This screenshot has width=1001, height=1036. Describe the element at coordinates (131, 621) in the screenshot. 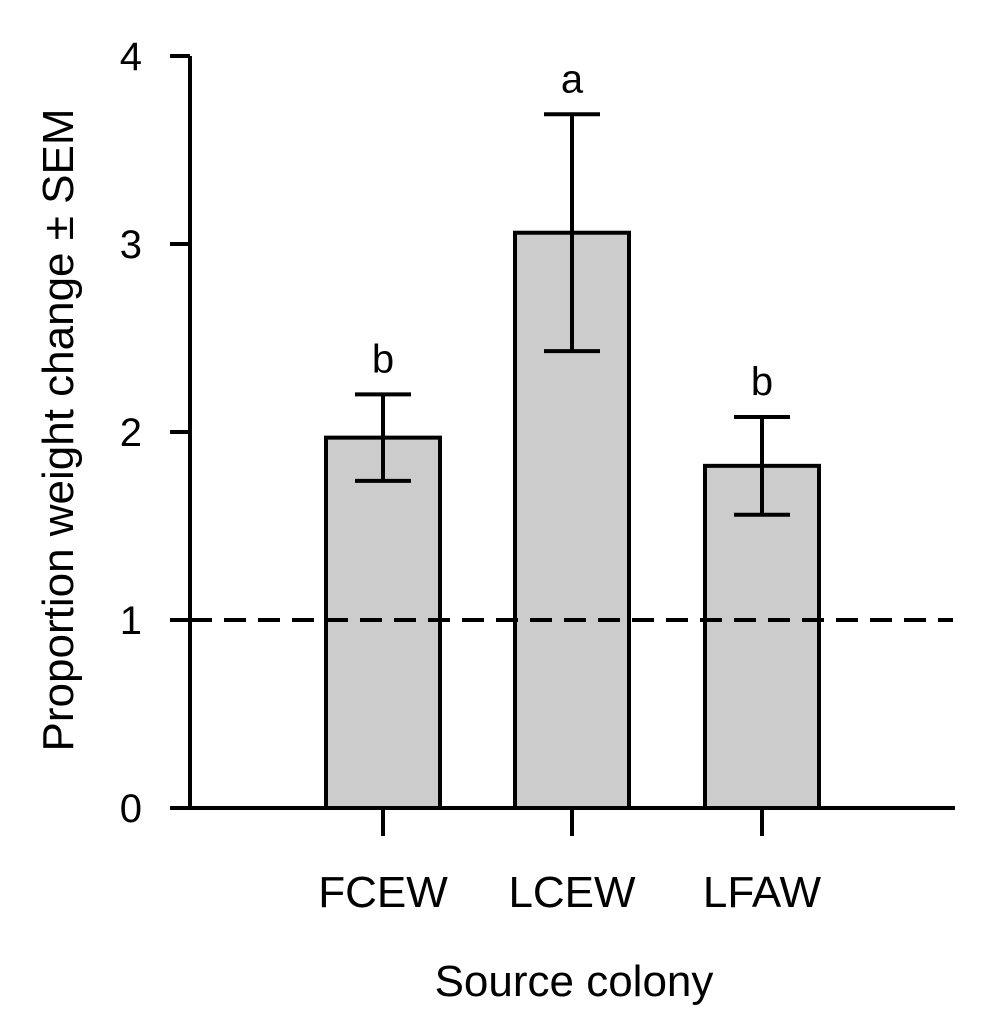

I see `y-tick-label-1: 1` at that location.